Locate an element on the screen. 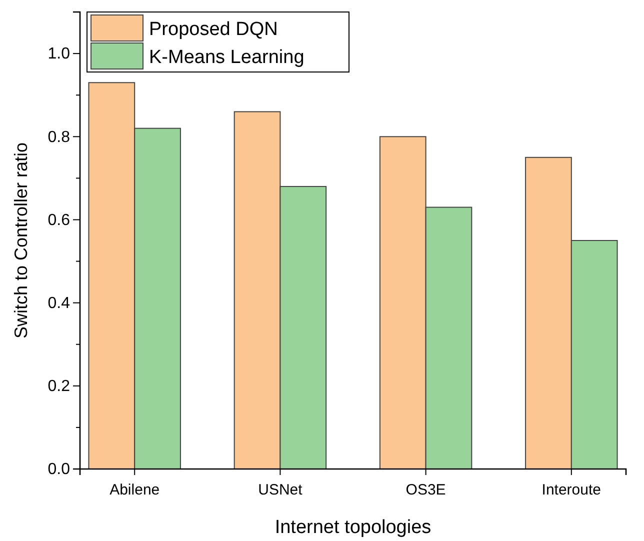  y-tick-label: 0.4 is located at coordinates (59, 303).